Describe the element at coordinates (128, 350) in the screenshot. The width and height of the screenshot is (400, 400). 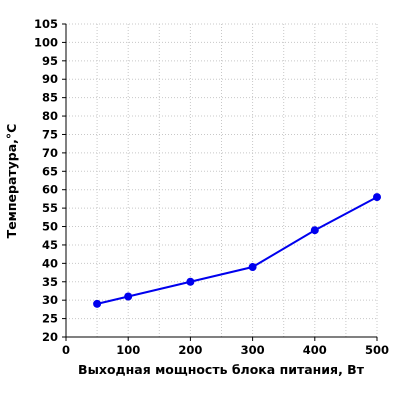
I see `x-tick-label: 100` at that location.